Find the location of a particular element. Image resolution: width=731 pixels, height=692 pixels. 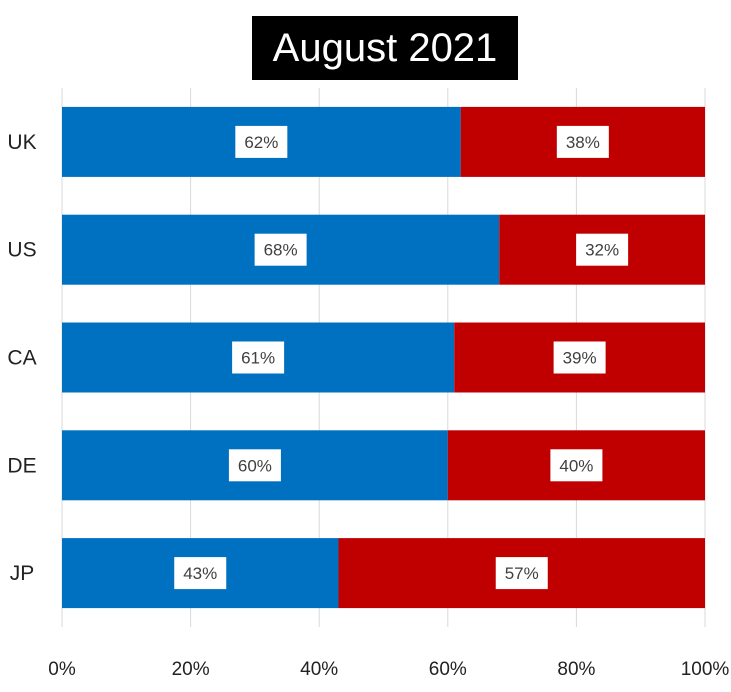

data-label: 32% is located at coordinates (602, 250).